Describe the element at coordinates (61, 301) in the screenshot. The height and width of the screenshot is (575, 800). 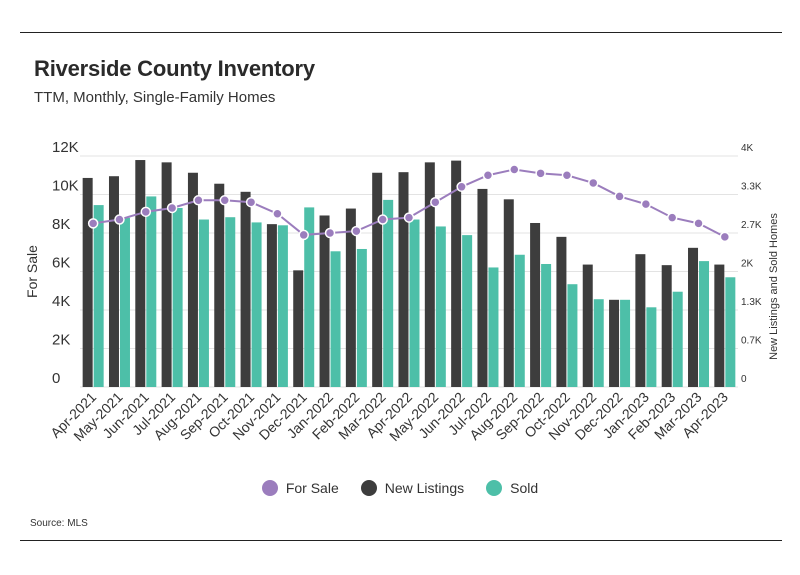
I see `y-tick-label: 4K` at that location.